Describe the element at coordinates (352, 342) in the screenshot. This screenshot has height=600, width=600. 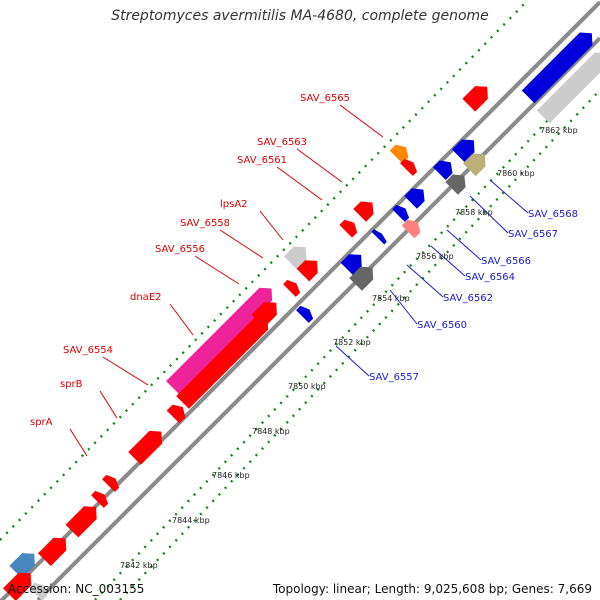
I see `scale-tick-label: 7852 kbp` at that location.